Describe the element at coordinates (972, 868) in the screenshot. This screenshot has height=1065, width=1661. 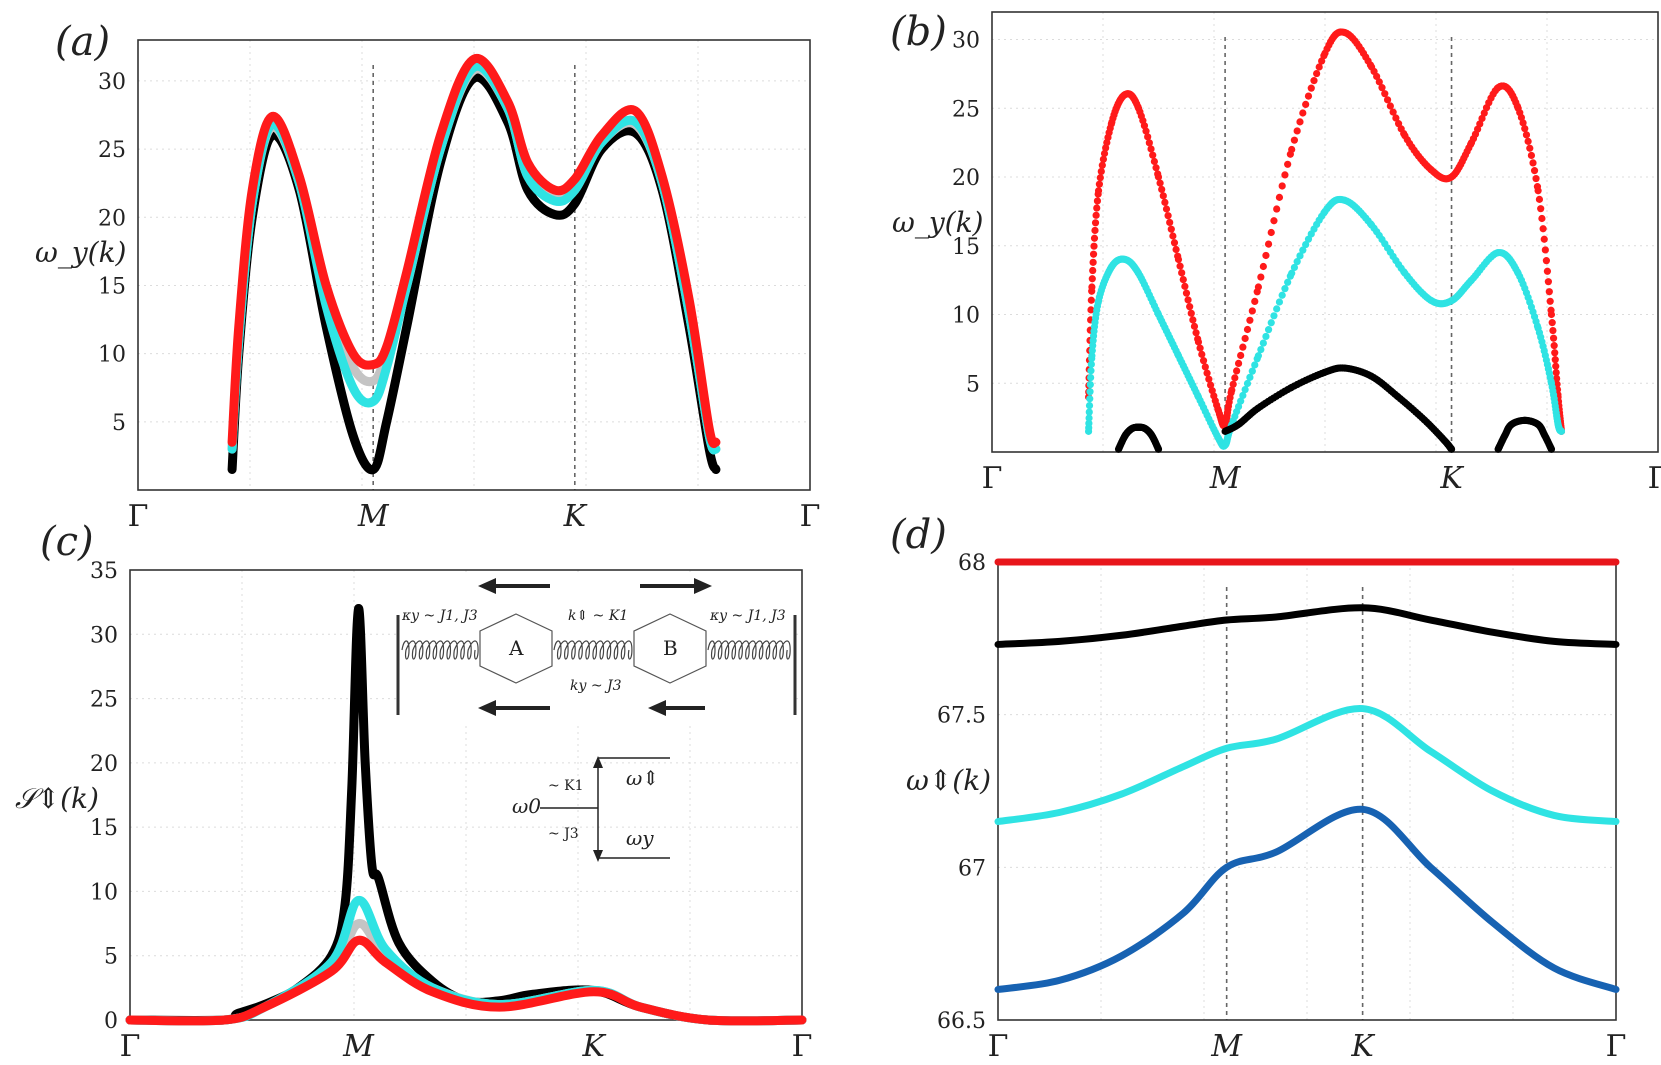
I see `y-tick-label: 67` at that location.